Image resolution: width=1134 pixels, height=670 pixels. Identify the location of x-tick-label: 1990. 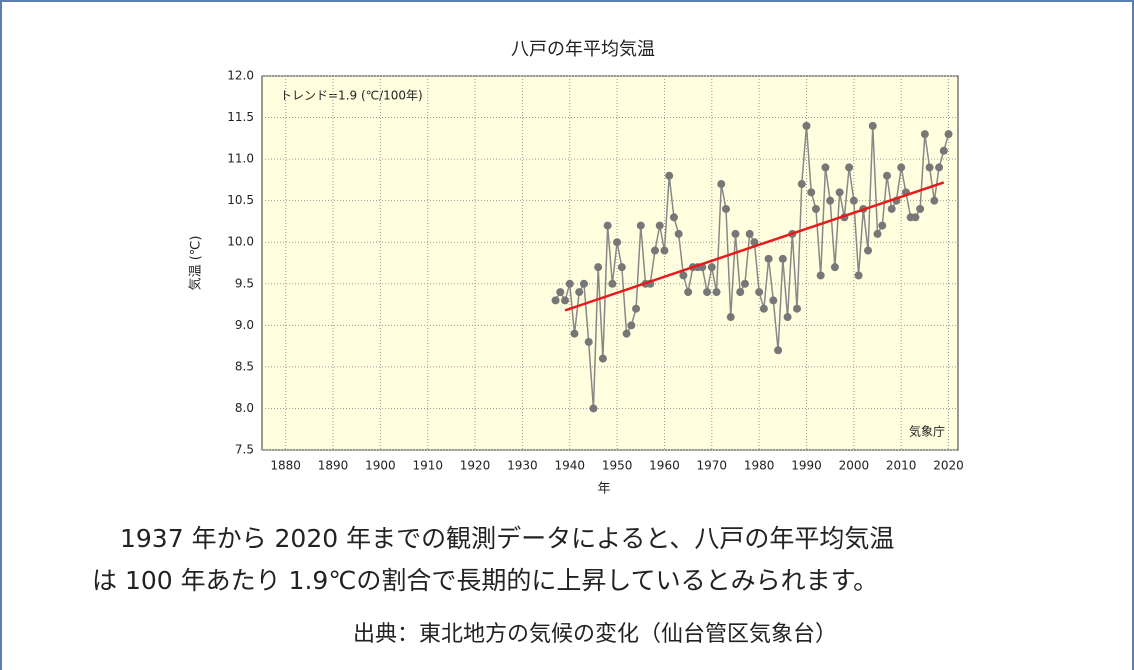
(806, 466).